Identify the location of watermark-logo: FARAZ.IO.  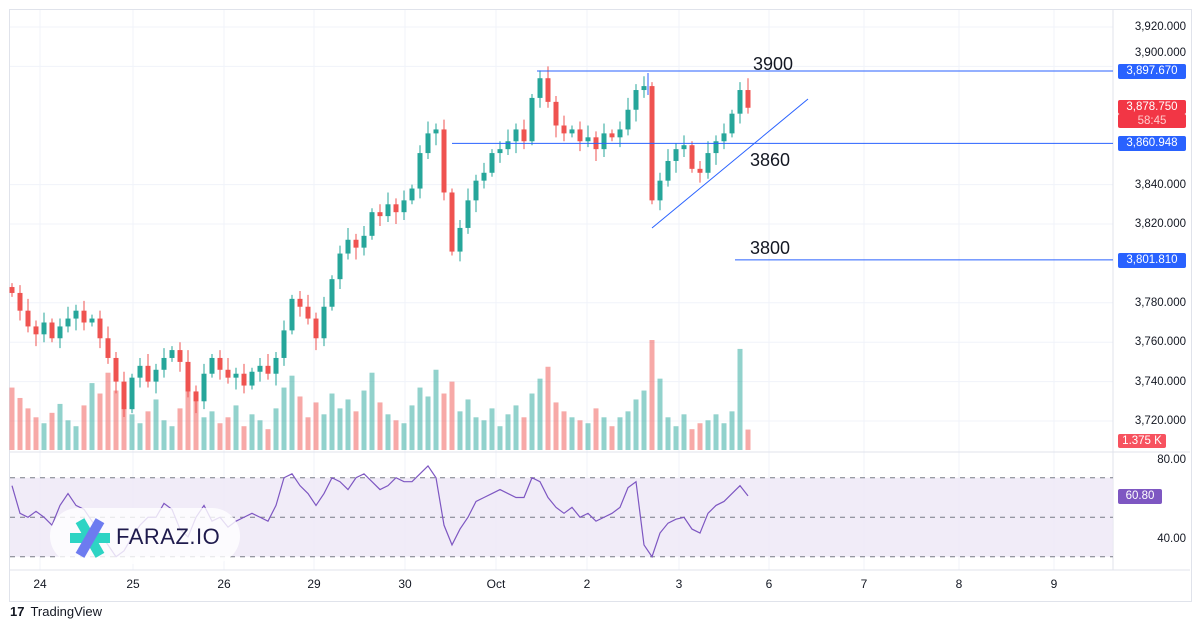
(145, 536).